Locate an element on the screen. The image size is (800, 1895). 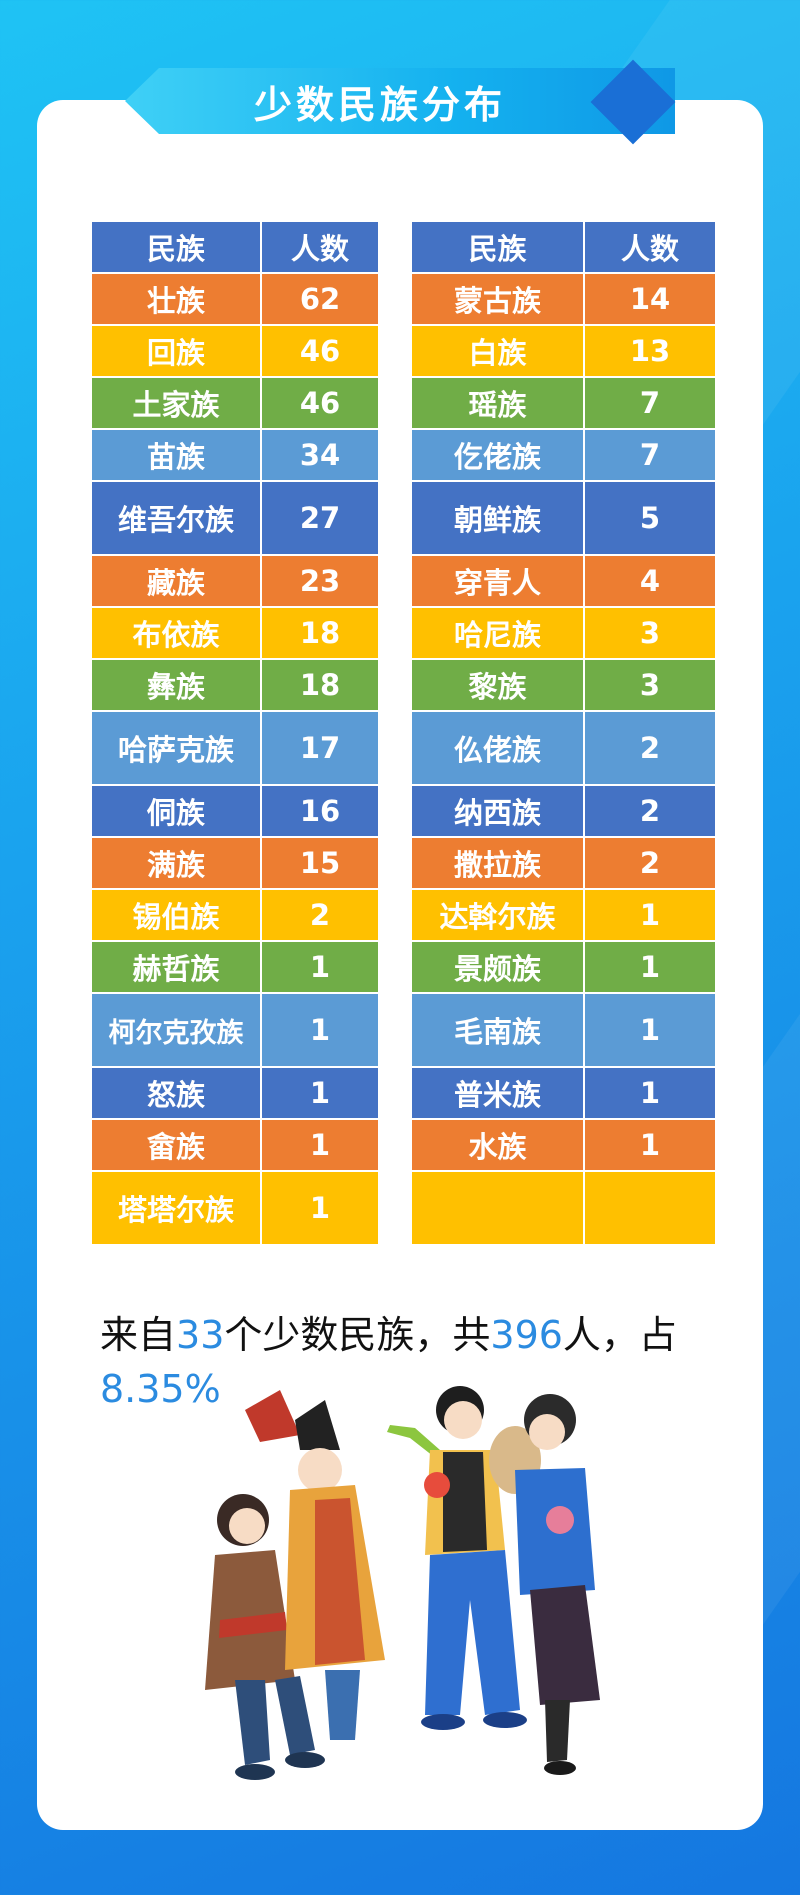
ethnicity-name-cell: 壮族 is located at coordinates (176, 299).